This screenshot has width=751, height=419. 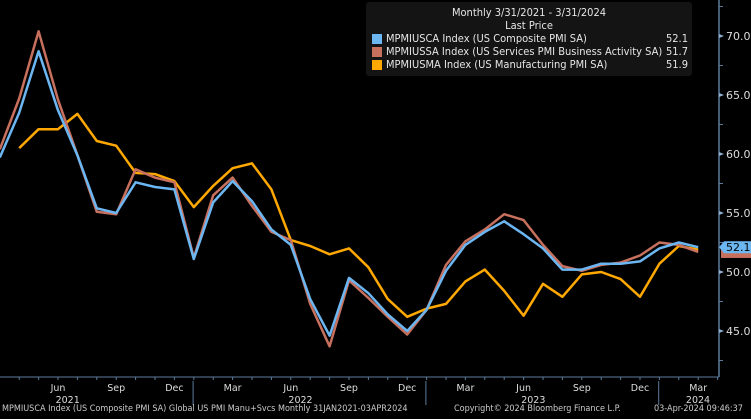 What do you see at coordinates (698, 400) in the screenshot?
I see `x-year-label: 2024` at bounding box center [698, 400].